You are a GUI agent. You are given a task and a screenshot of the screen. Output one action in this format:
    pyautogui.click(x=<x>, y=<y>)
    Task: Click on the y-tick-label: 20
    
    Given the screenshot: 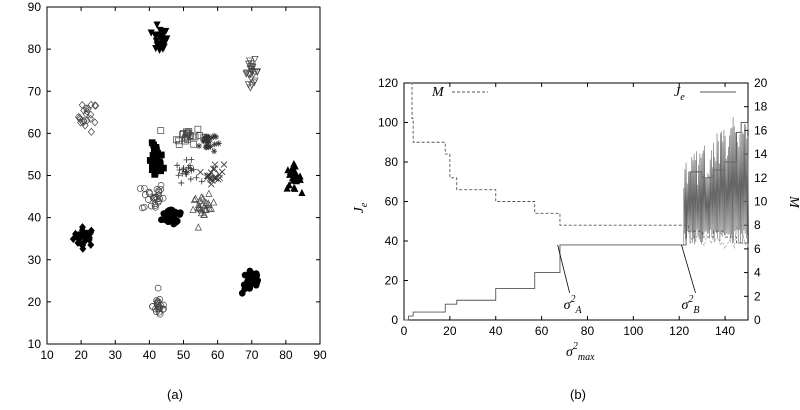 What is the action you would take?
    pyautogui.click(x=35, y=302)
    